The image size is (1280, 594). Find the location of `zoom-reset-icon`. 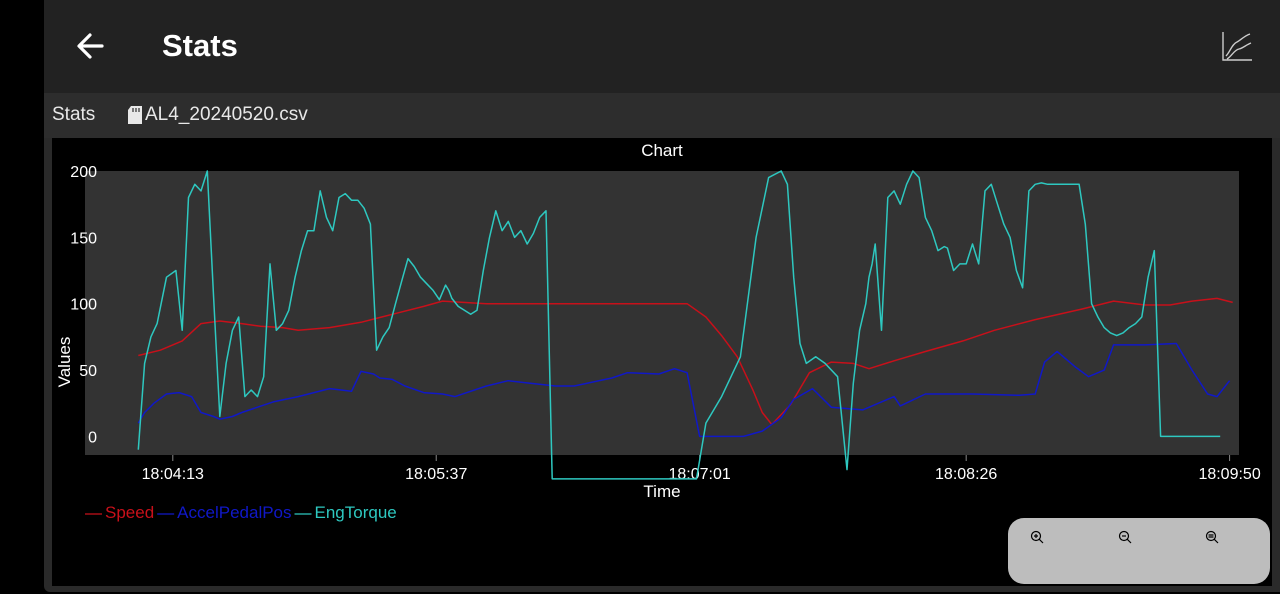

zoom-reset-icon is located at coordinates (1212, 537).